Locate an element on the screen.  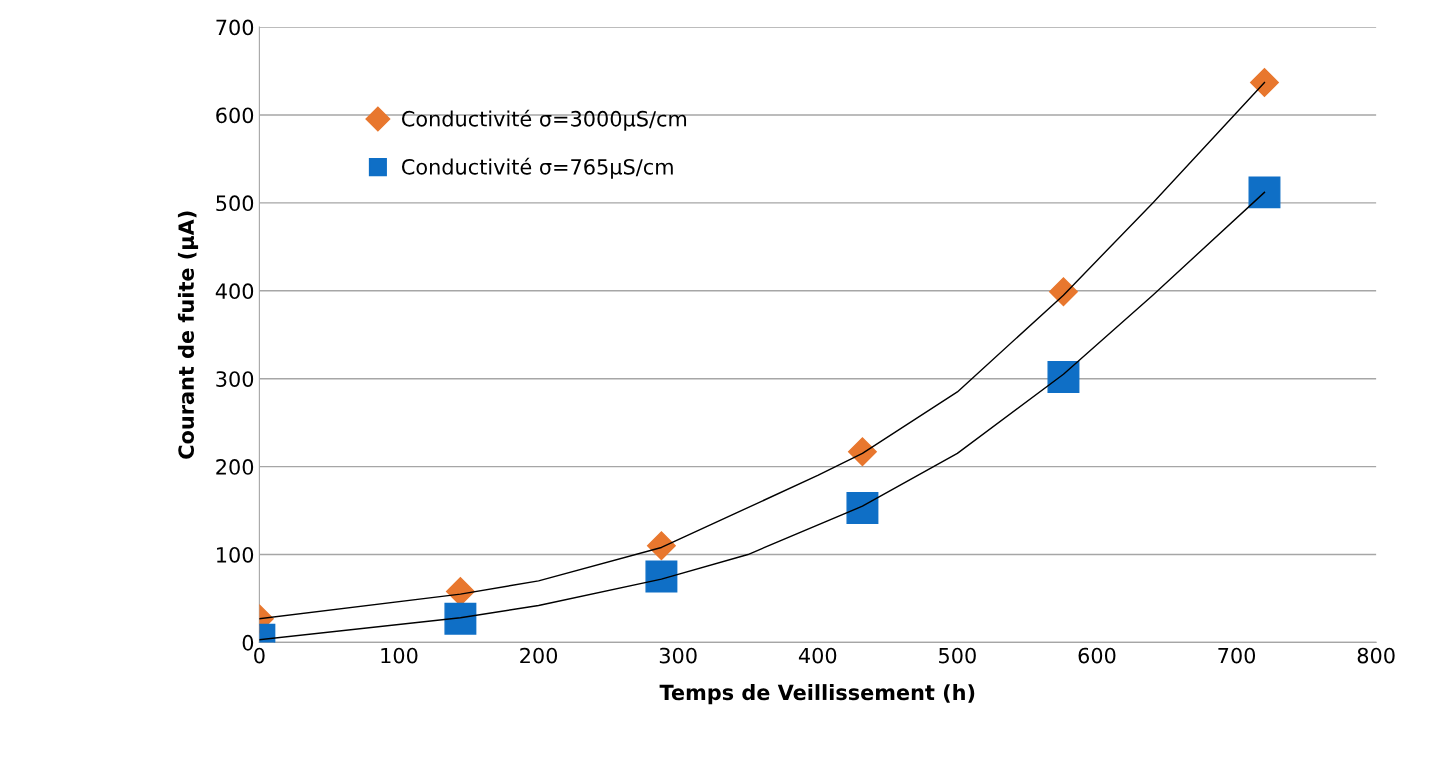
y-tick-label: 400 is located at coordinates (234, 291).